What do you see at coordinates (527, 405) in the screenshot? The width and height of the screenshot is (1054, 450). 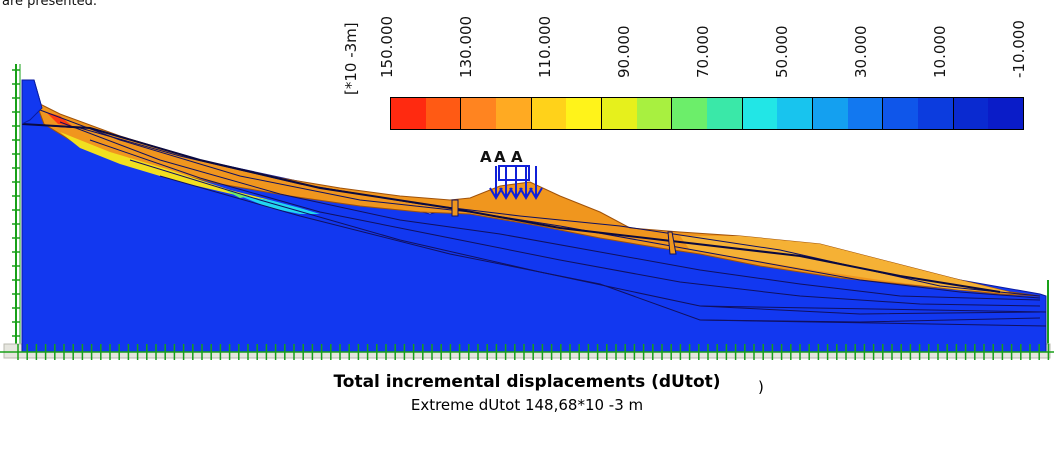 I see `figure-subtitle: Extreme dUtot 148,68*10 -3 m` at bounding box center [527, 405].